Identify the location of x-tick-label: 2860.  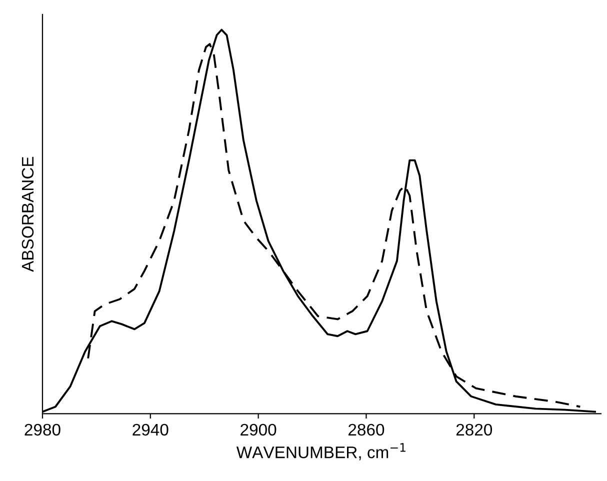
(366, 430).